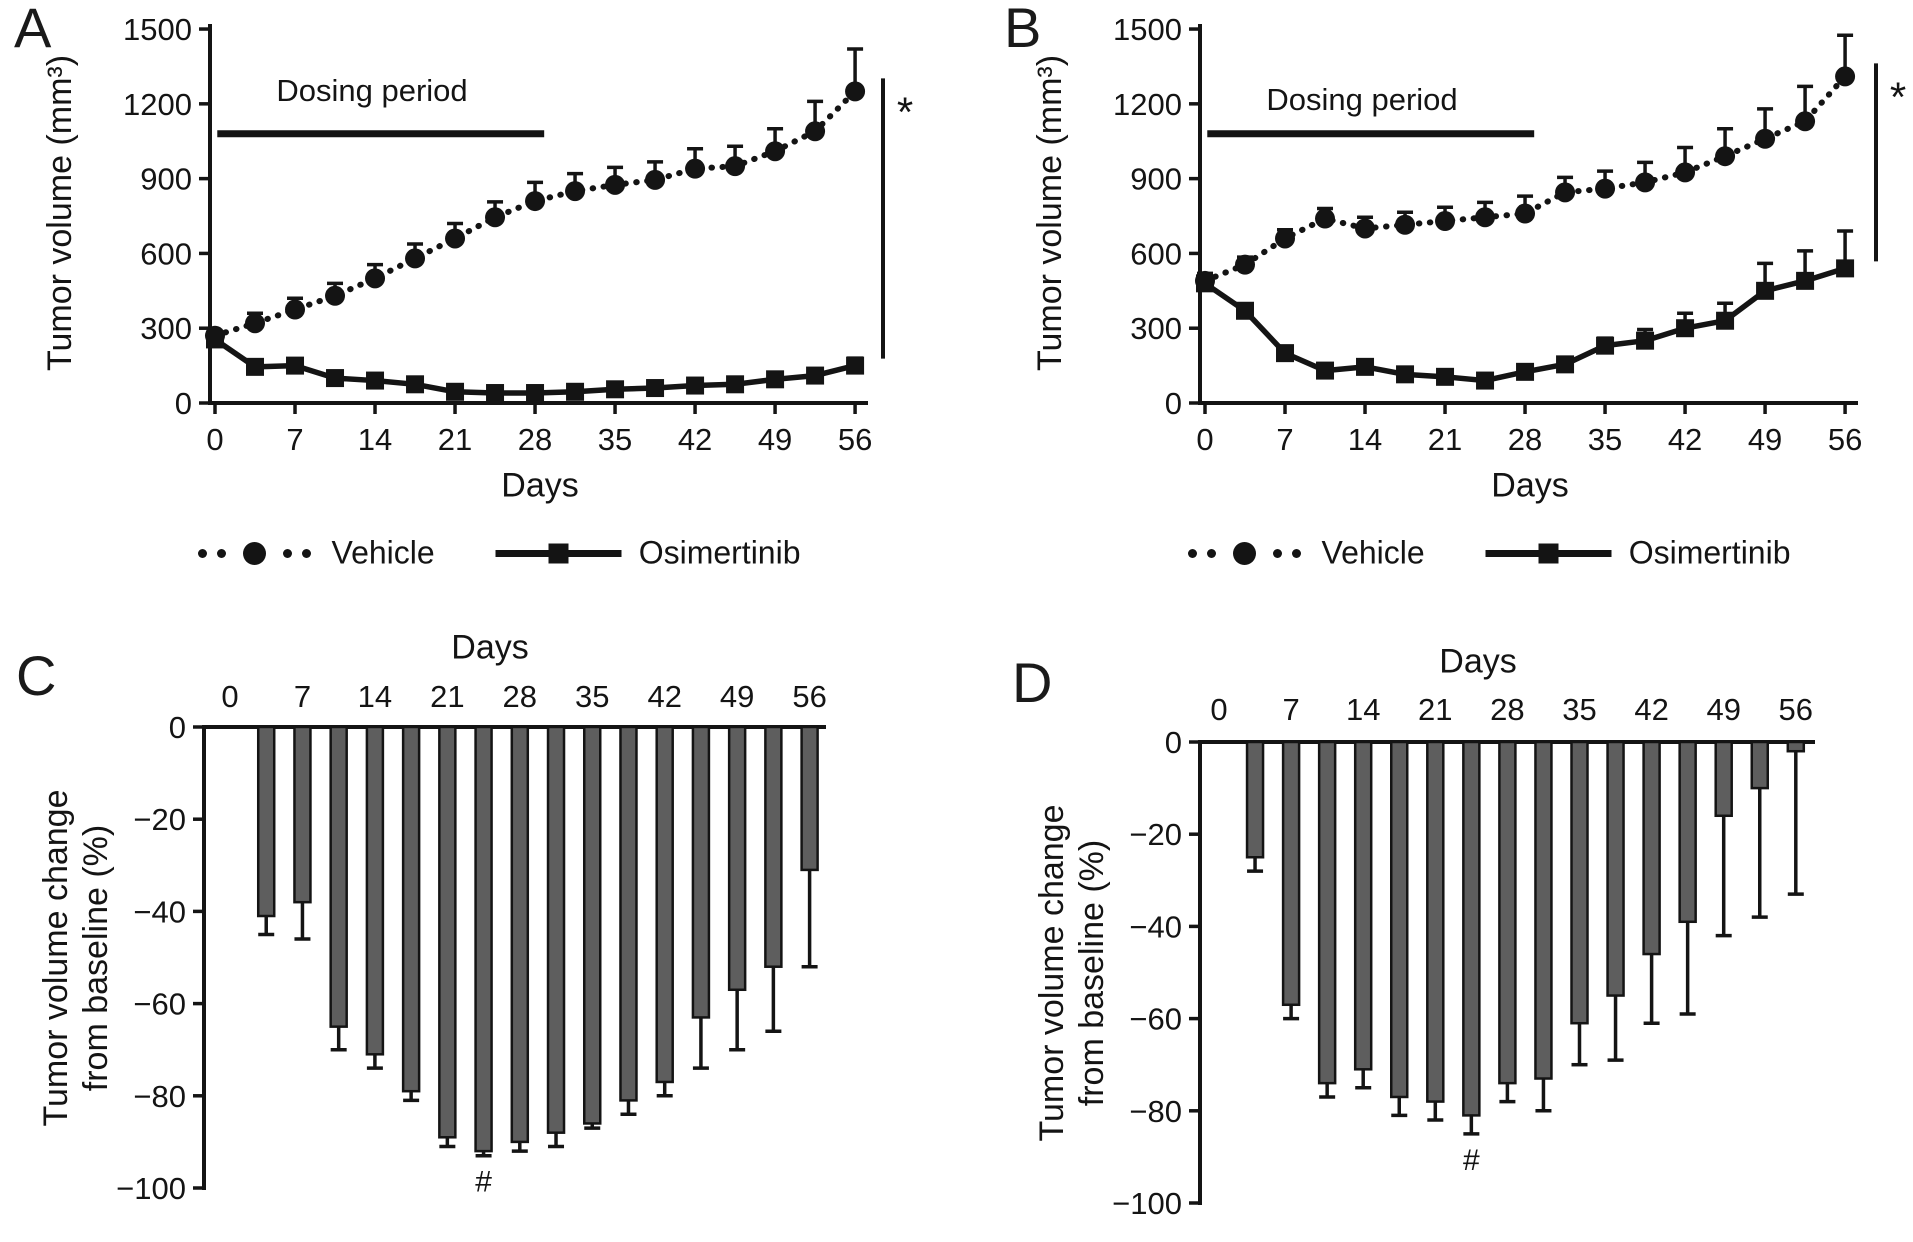 The width and height of the screenshot is (1913, 1242). What do you see at coordinates (1765, 439) in the screenshot?
I see `x-tick-label-B: 49` at bounding box center [1765, 439].